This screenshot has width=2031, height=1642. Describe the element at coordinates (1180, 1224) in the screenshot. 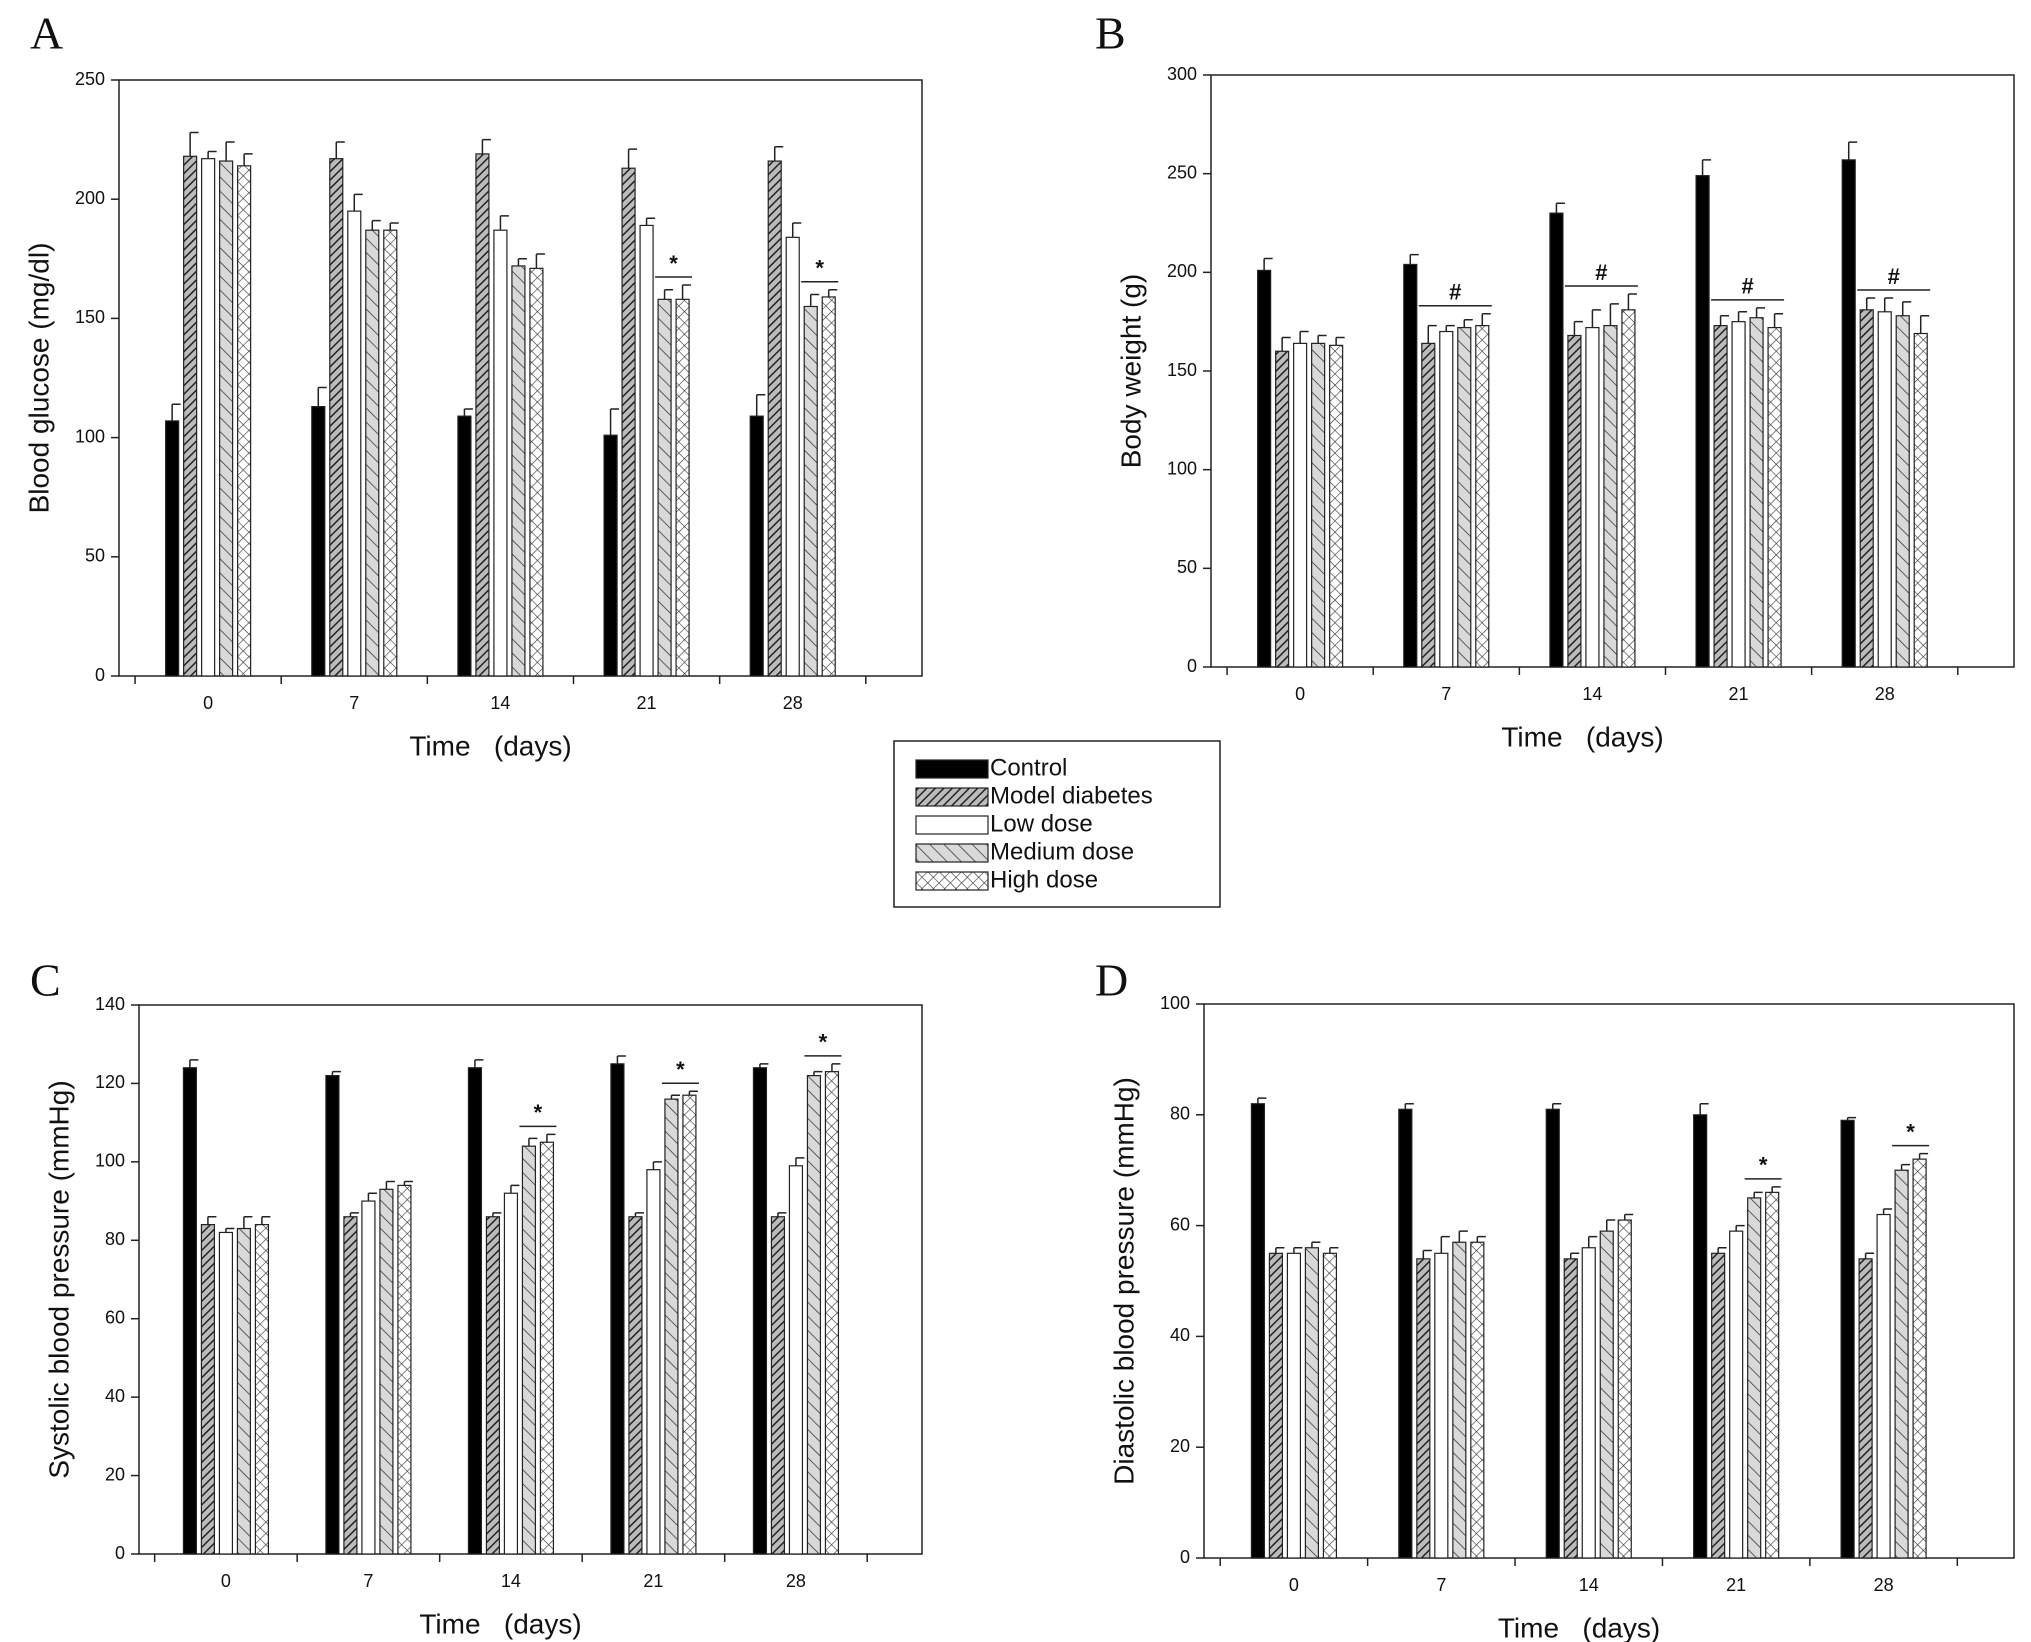

I see `y-tick-label: 60` at that location.